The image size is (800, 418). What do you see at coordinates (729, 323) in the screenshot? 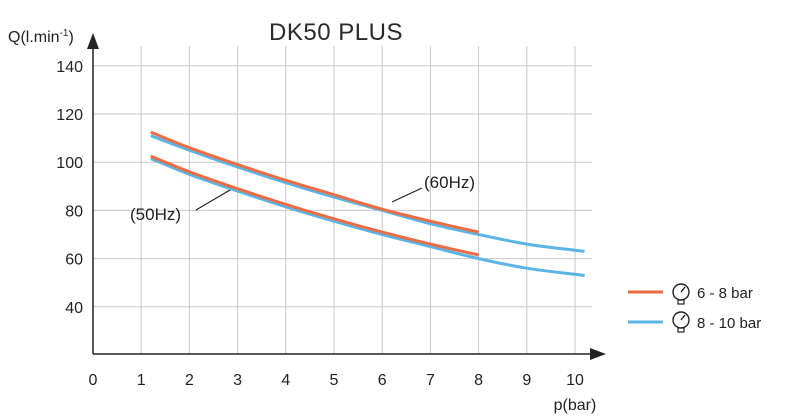
I see `legend-label-8-10-bar: 8 - 10 bar` at bounding box center [729, 323].